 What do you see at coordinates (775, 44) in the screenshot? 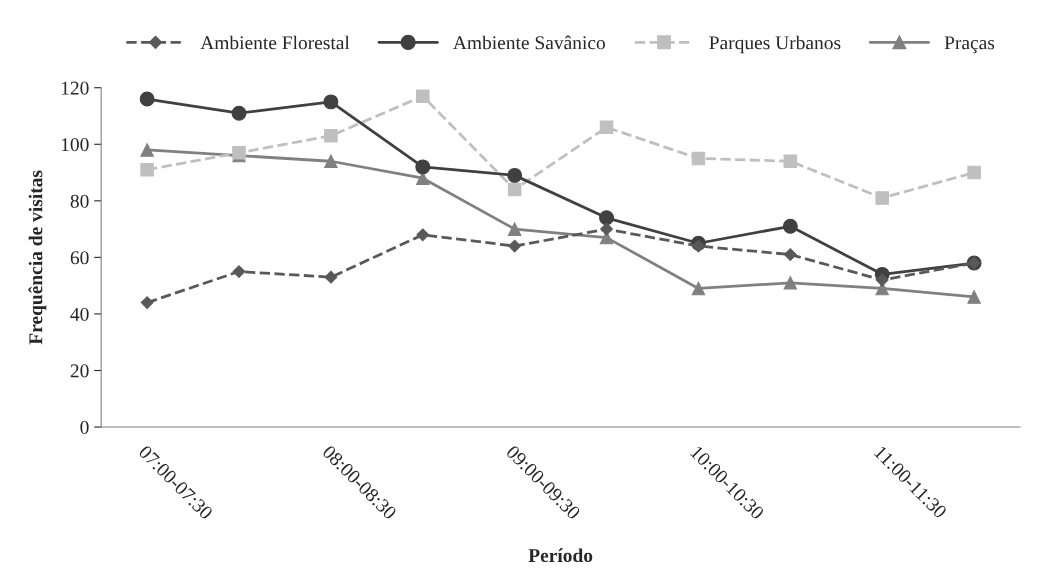
I see `legend-label: Parques Urbanos` at bounding box center [775, 44].